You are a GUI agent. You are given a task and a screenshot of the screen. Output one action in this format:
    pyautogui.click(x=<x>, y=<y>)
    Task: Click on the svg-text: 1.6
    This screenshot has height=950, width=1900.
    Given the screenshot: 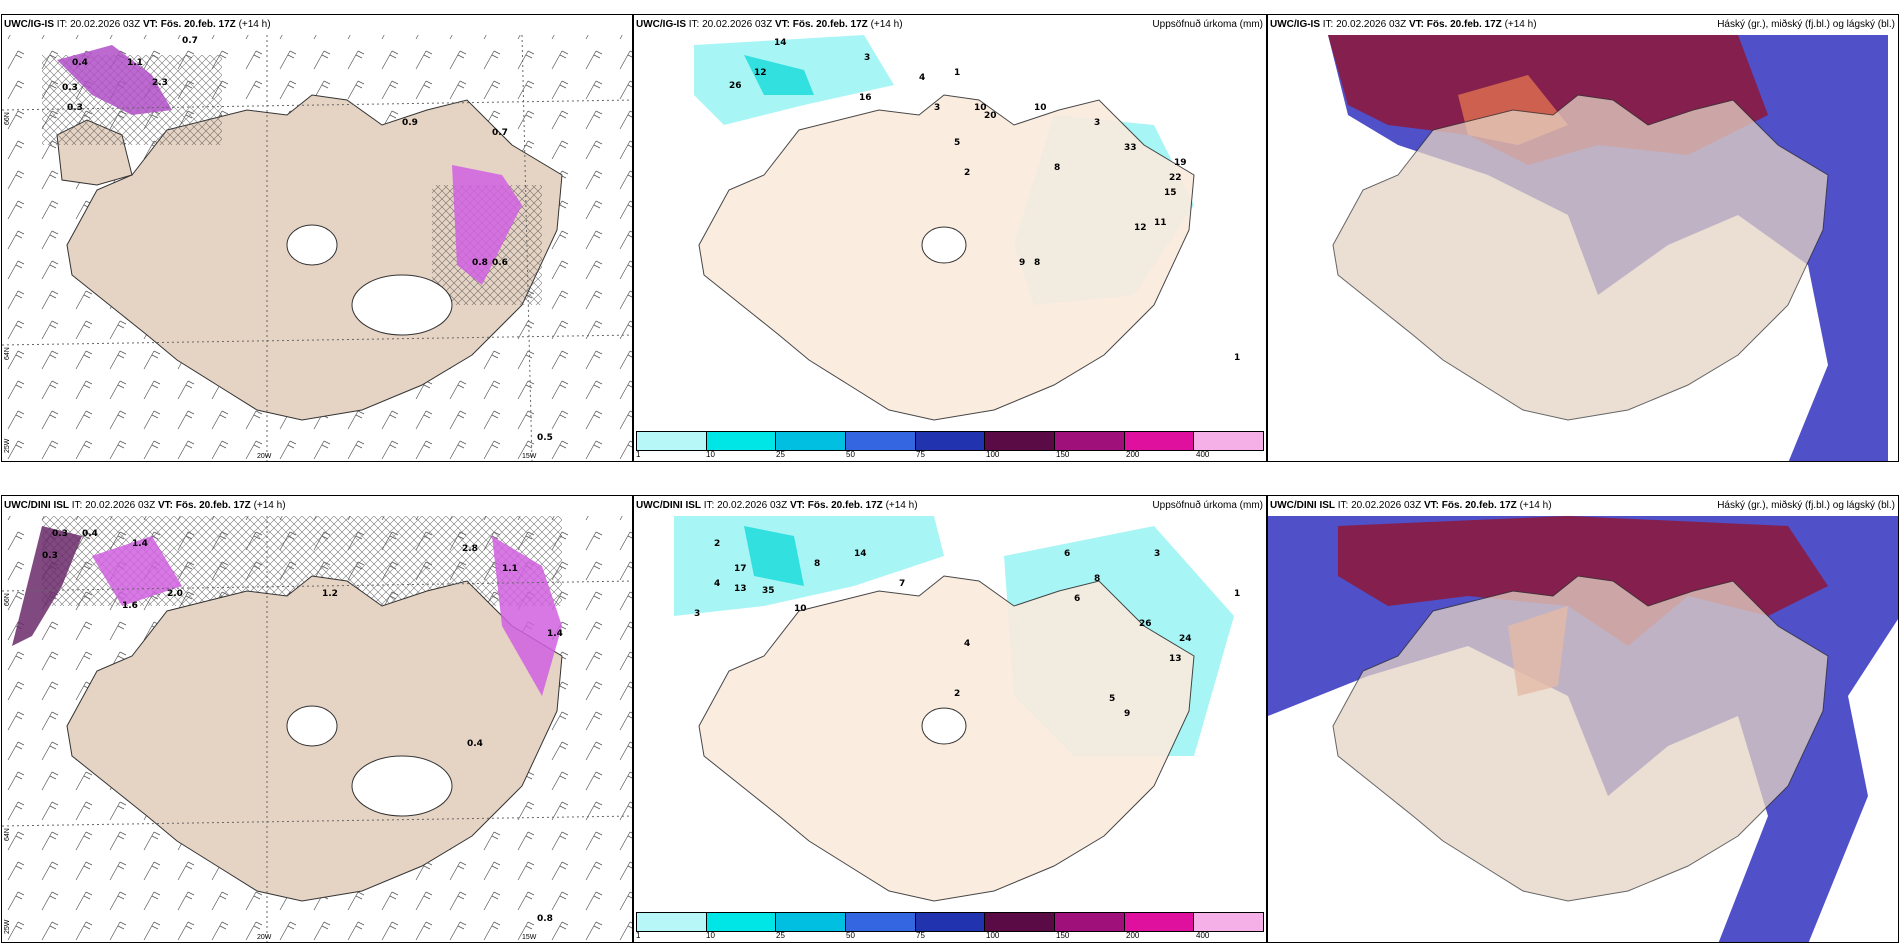 What is the action you would take?
    pyautogui.click(x=130, y=606)
    